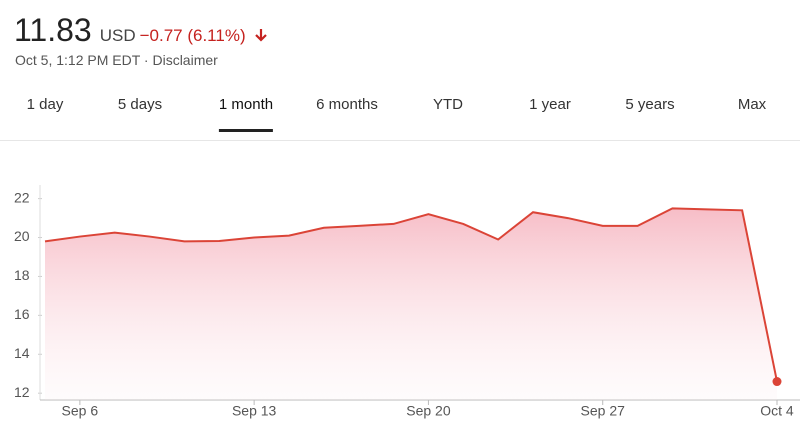 The image size is (800, 441). What do you see at coordinates (22, 353) in the screenshot?
I see `y-tick-label: 14` at bounding box center [22, 353].